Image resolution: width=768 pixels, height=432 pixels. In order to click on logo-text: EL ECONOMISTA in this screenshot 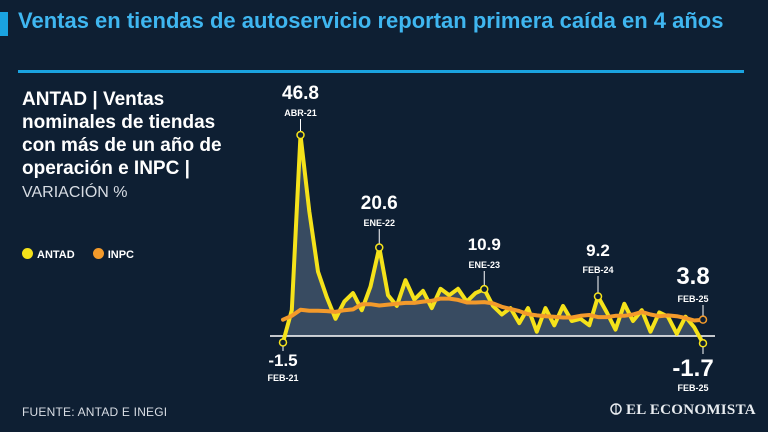, I will do `click(691, 410)`.